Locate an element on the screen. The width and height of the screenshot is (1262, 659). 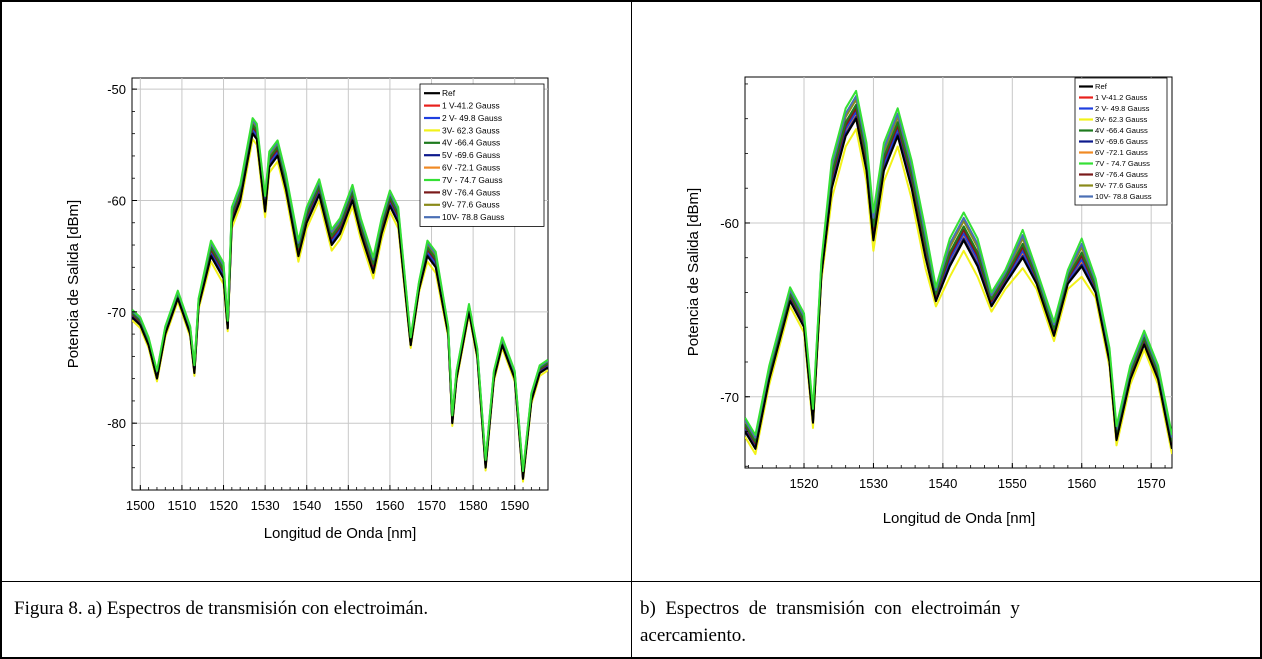
table-divider-vertical is located at coordinates (631, 329).